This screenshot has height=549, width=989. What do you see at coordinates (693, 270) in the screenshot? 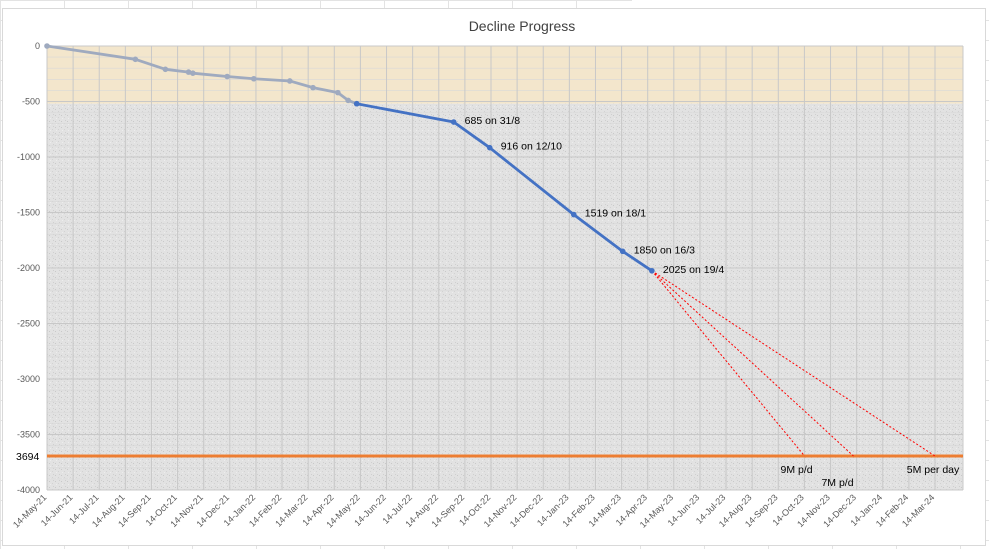
I see `data-label: 2025 on 19/4` at bounding box center [693, 270].